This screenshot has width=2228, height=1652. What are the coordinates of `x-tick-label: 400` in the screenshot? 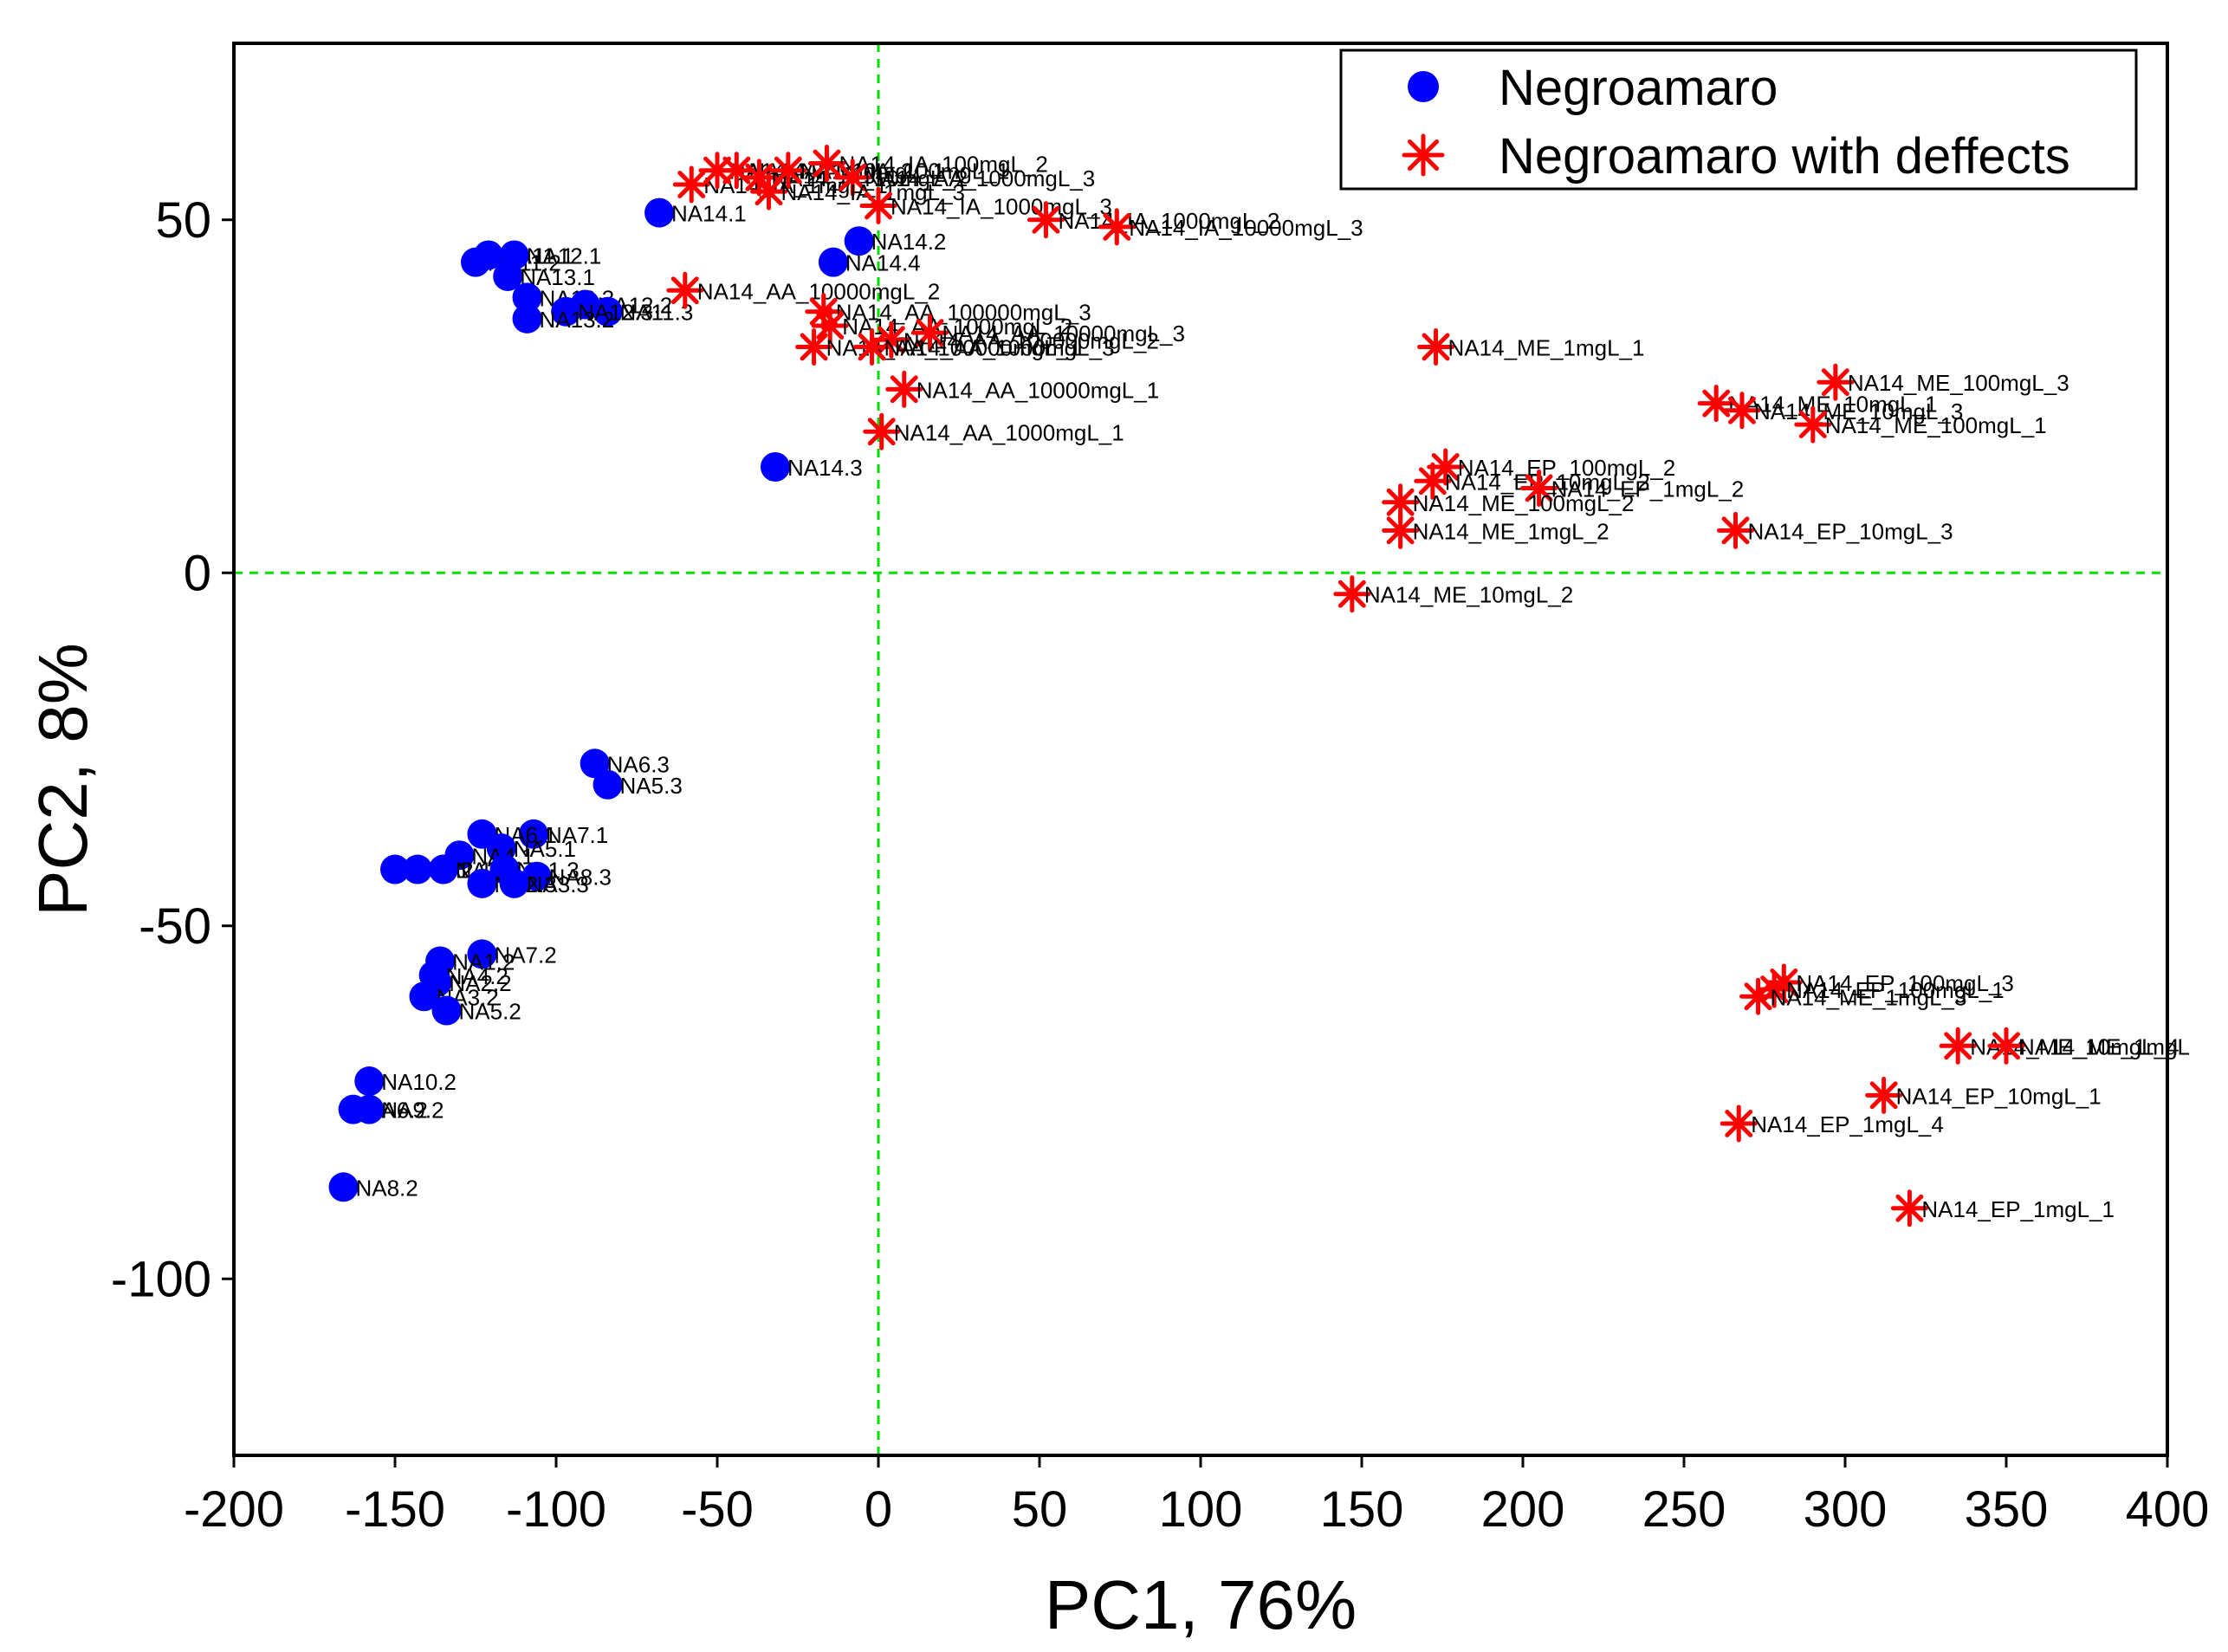 It's located at (2168, 1509).